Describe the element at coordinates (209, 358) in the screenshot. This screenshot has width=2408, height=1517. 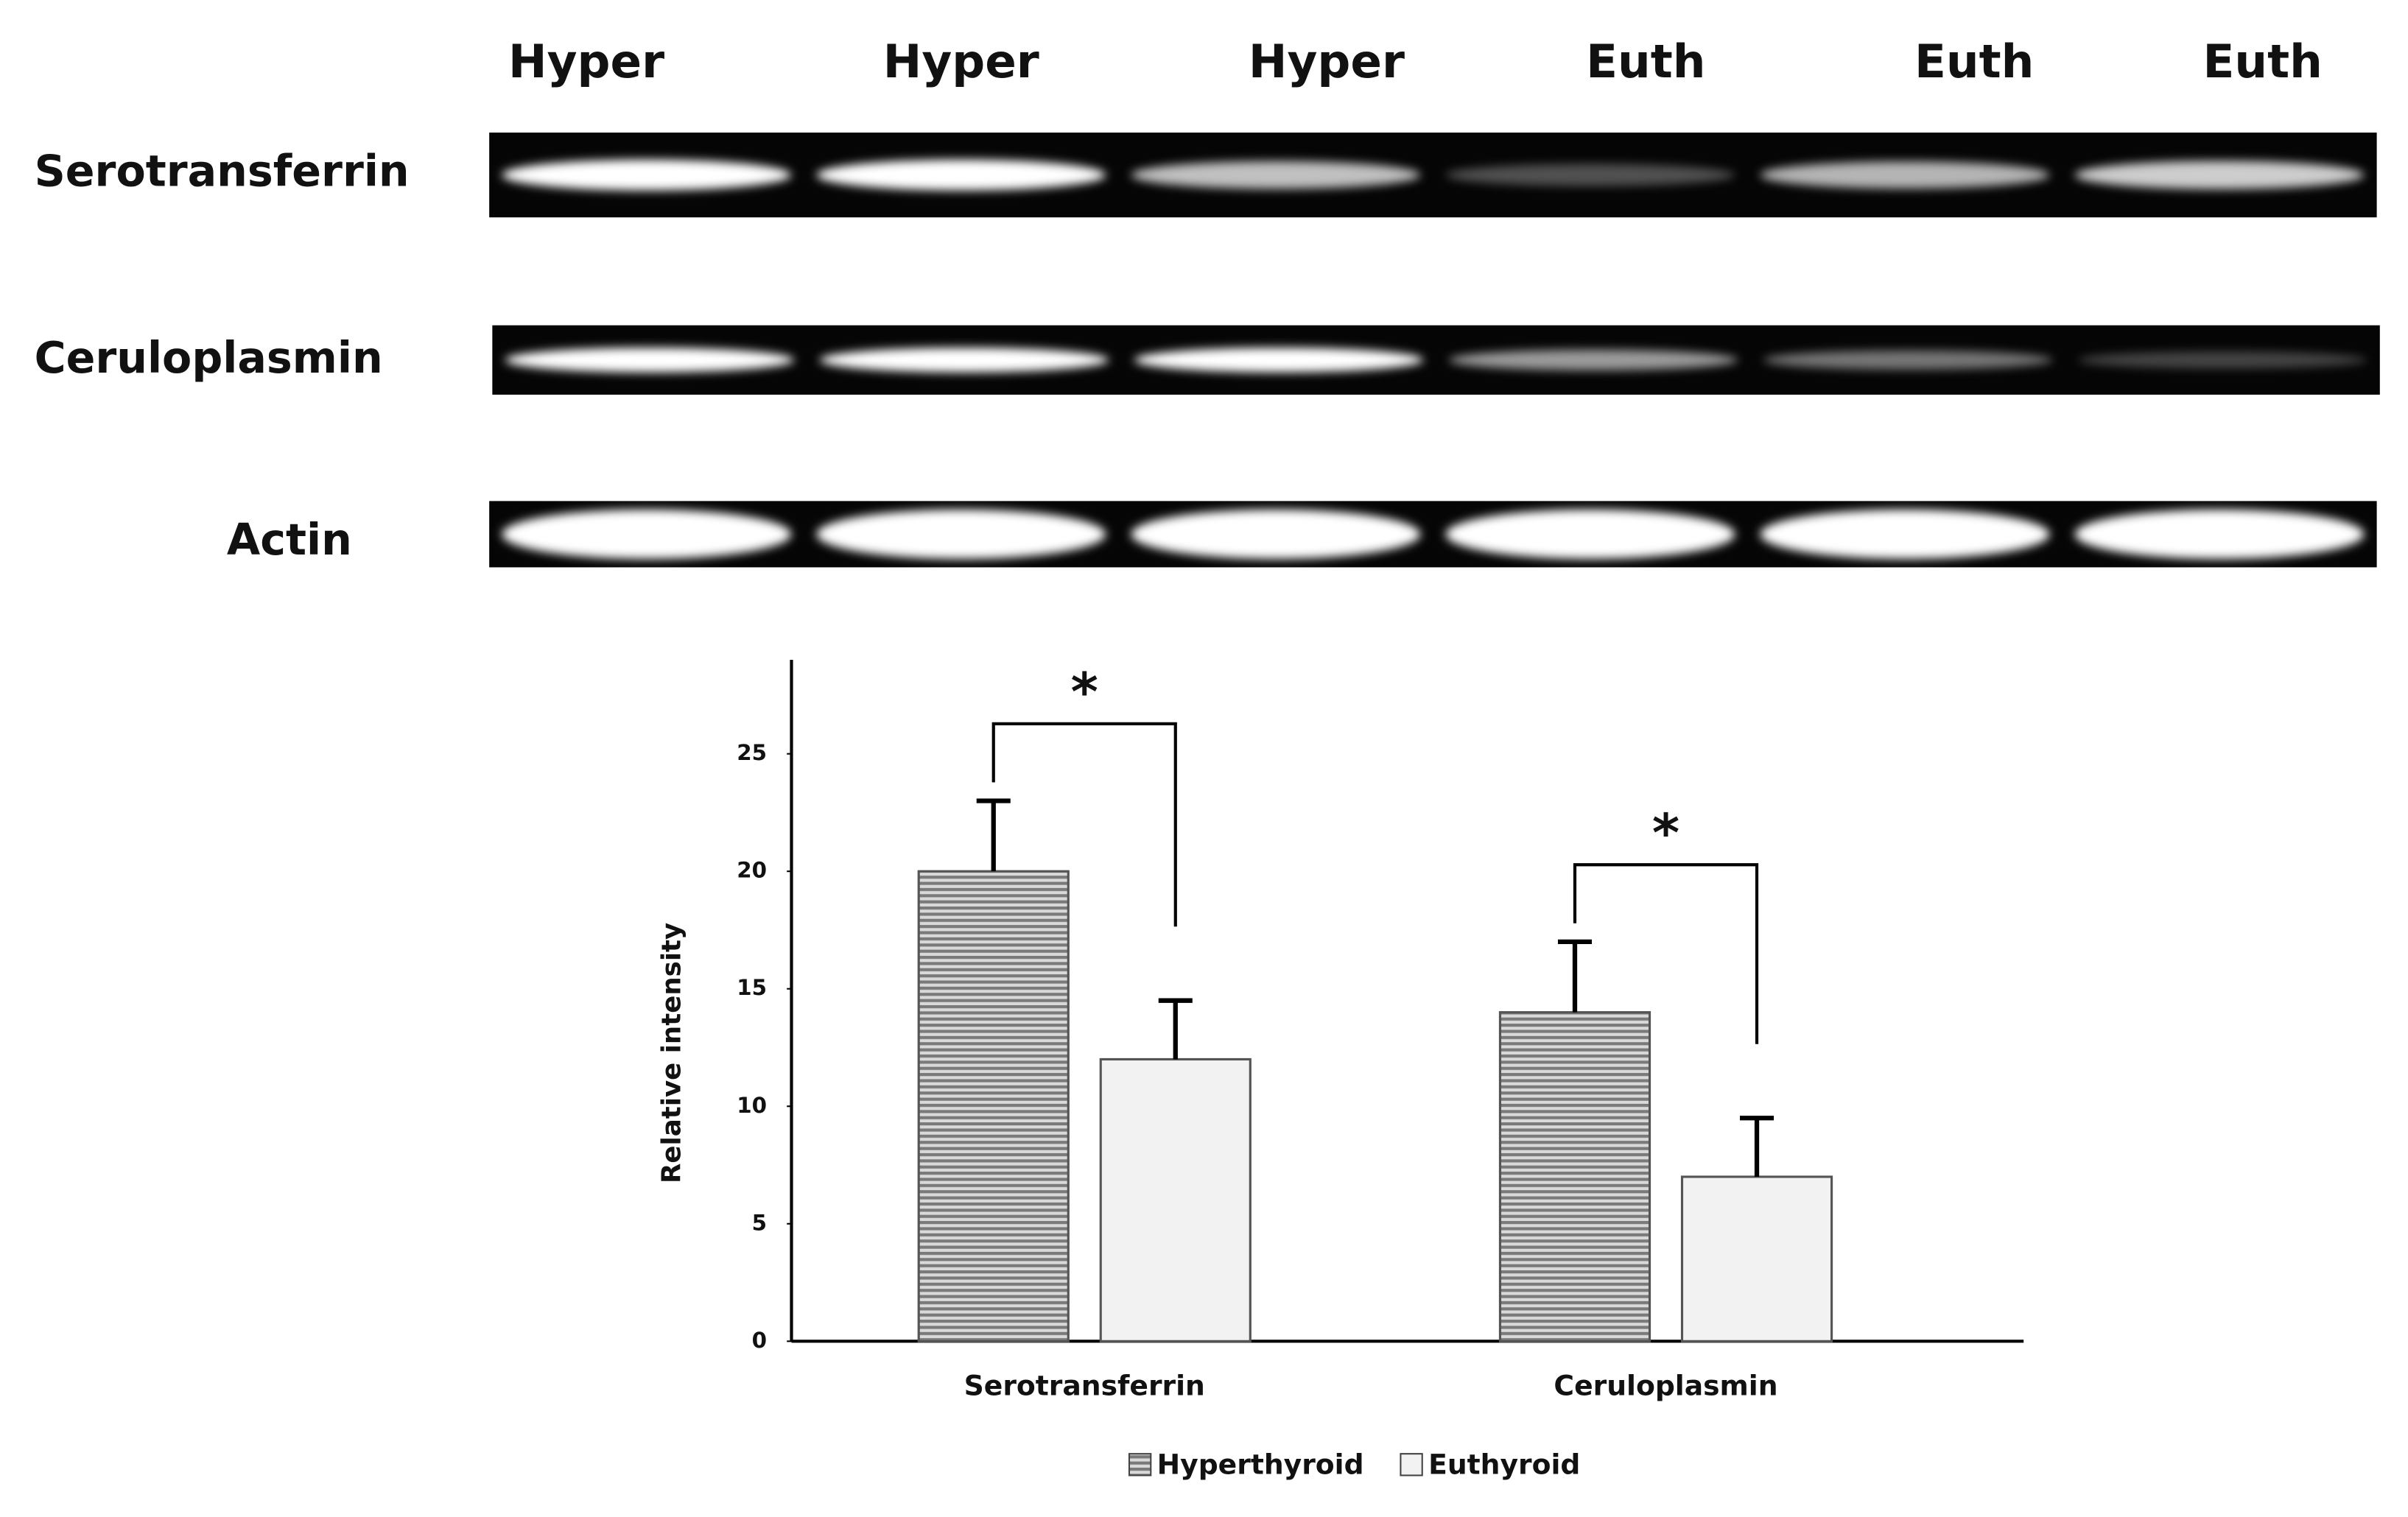
I see `row-label: Ceruloplasmin` at that location.